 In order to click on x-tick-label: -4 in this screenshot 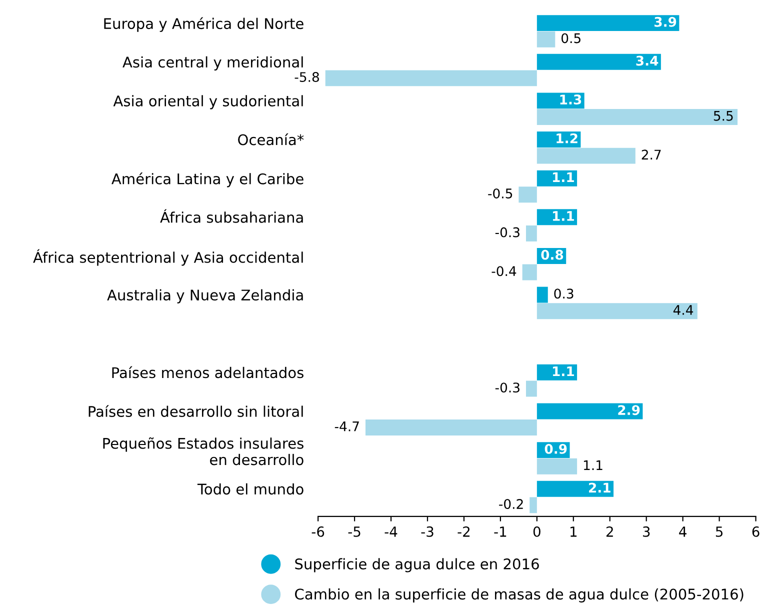, I will do `click(391, 531)`.